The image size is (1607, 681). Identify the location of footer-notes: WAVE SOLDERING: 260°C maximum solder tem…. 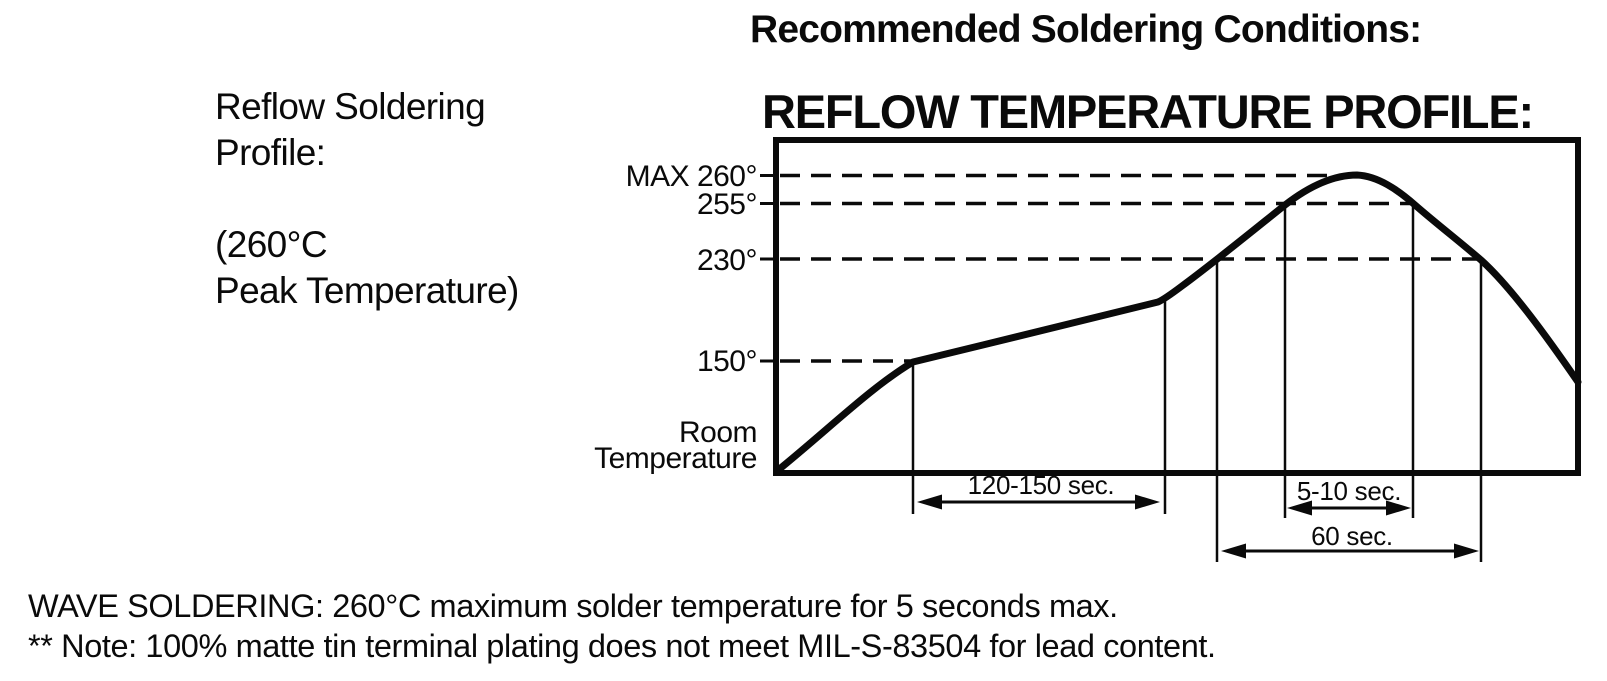
(622, 626).